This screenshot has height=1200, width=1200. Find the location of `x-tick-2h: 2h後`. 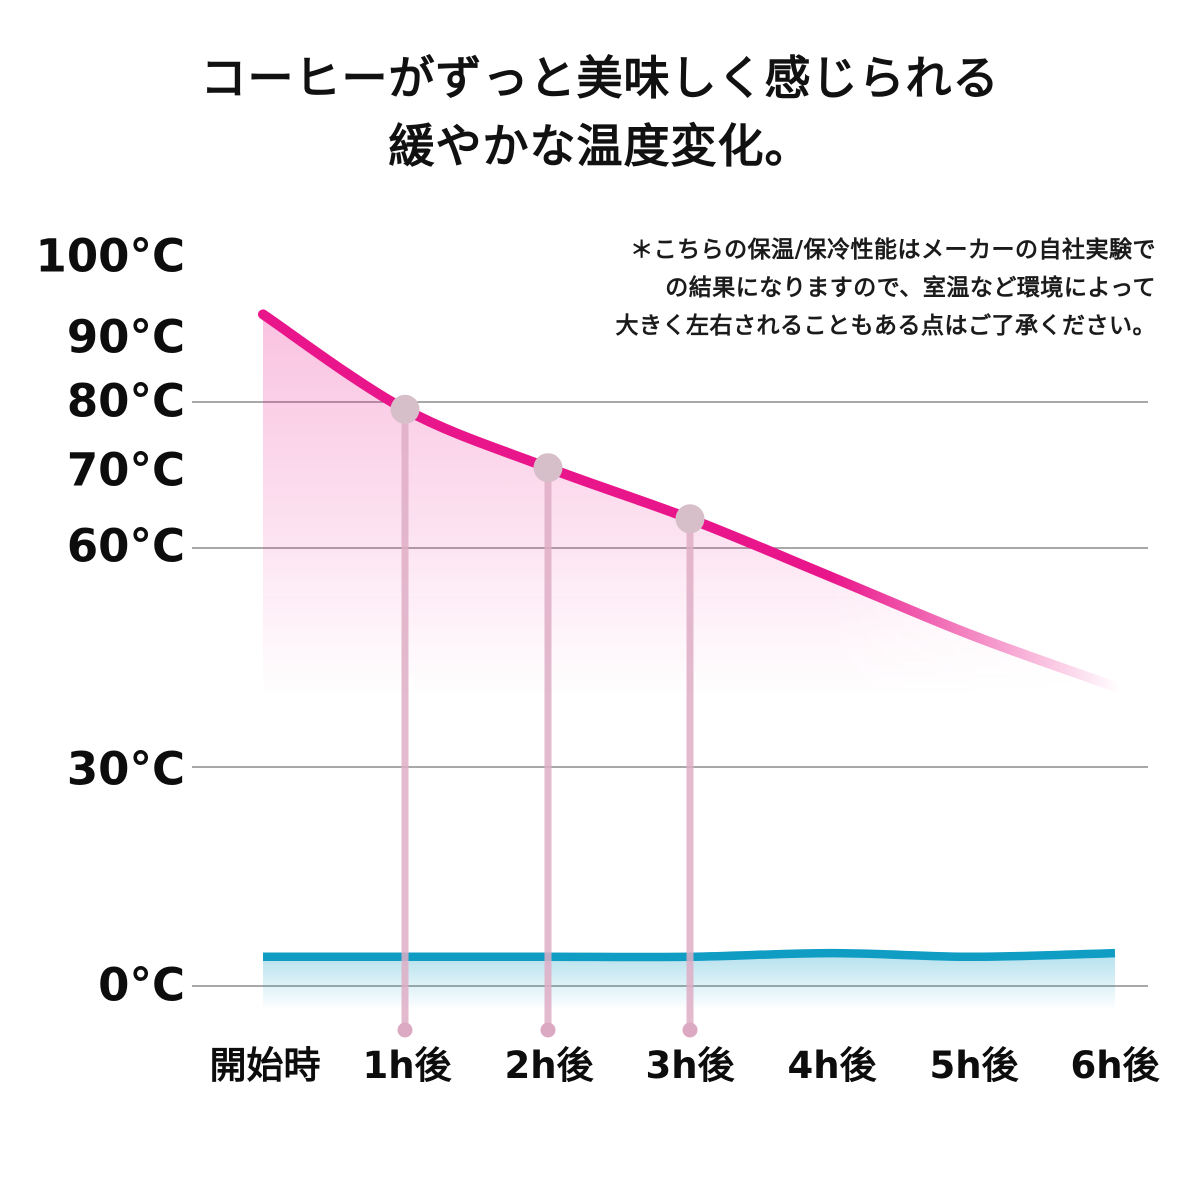

x-tick-2h: 2h後 is located at coordinates (549, 1065).